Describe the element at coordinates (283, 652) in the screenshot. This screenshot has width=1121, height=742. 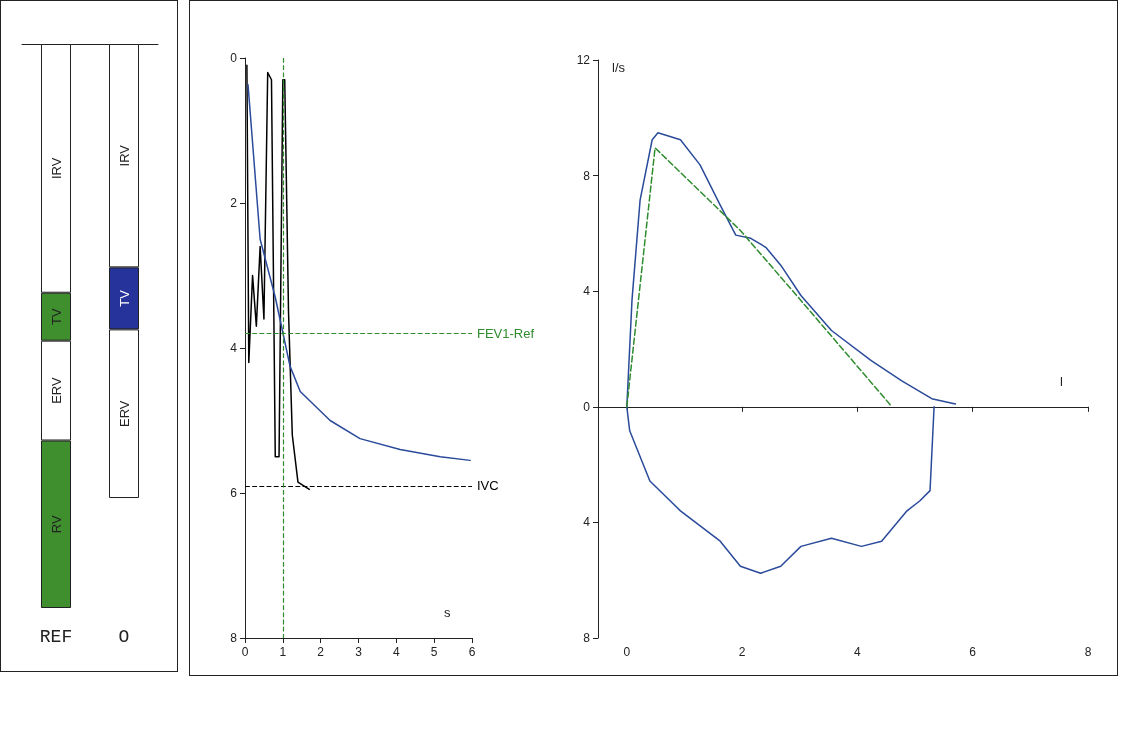
I see `x-tick-label: 1` at that location.